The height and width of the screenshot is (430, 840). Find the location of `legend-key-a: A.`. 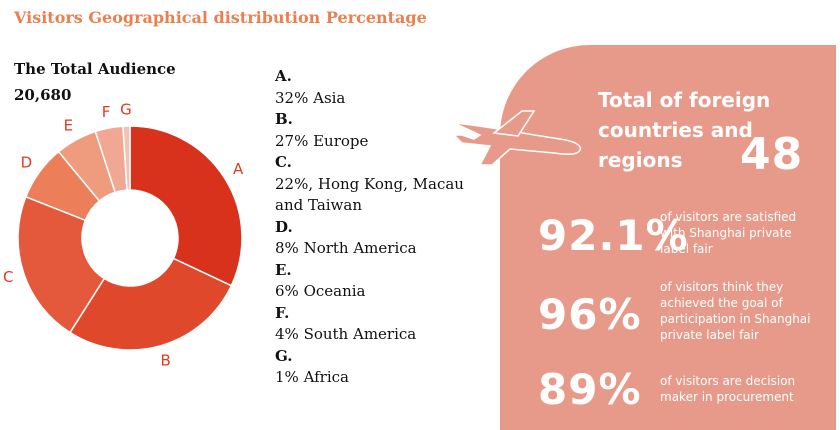

legend-key-a: A. is located at coordinates (283, 76).